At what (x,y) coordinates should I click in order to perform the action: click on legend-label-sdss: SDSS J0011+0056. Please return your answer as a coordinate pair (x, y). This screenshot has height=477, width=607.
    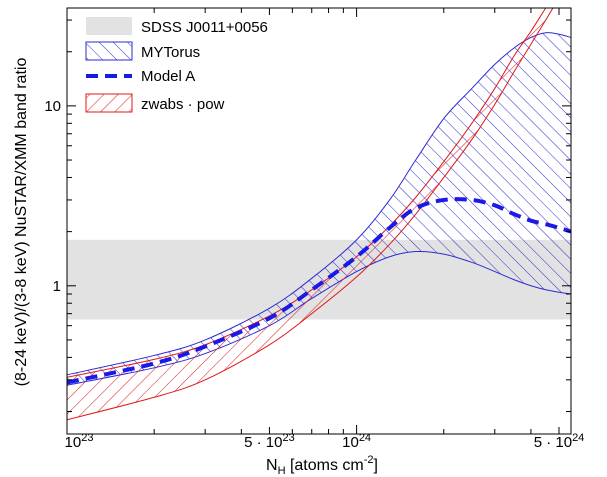
    Looking at the image, I should click on (204, 27).